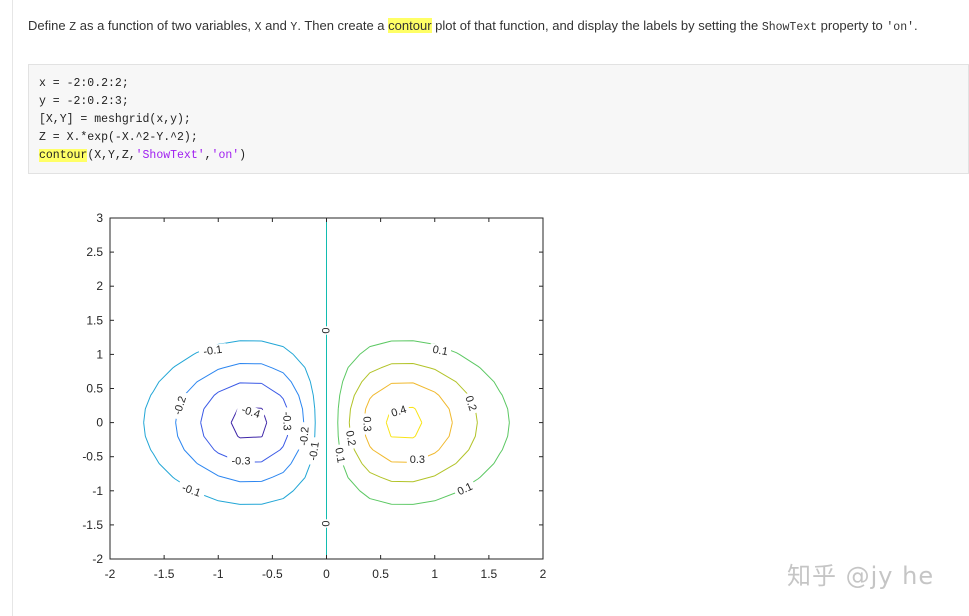 This screenshot has height=616, width=969. I want to click on contour-label-text: -0.2, so click(180, 406).